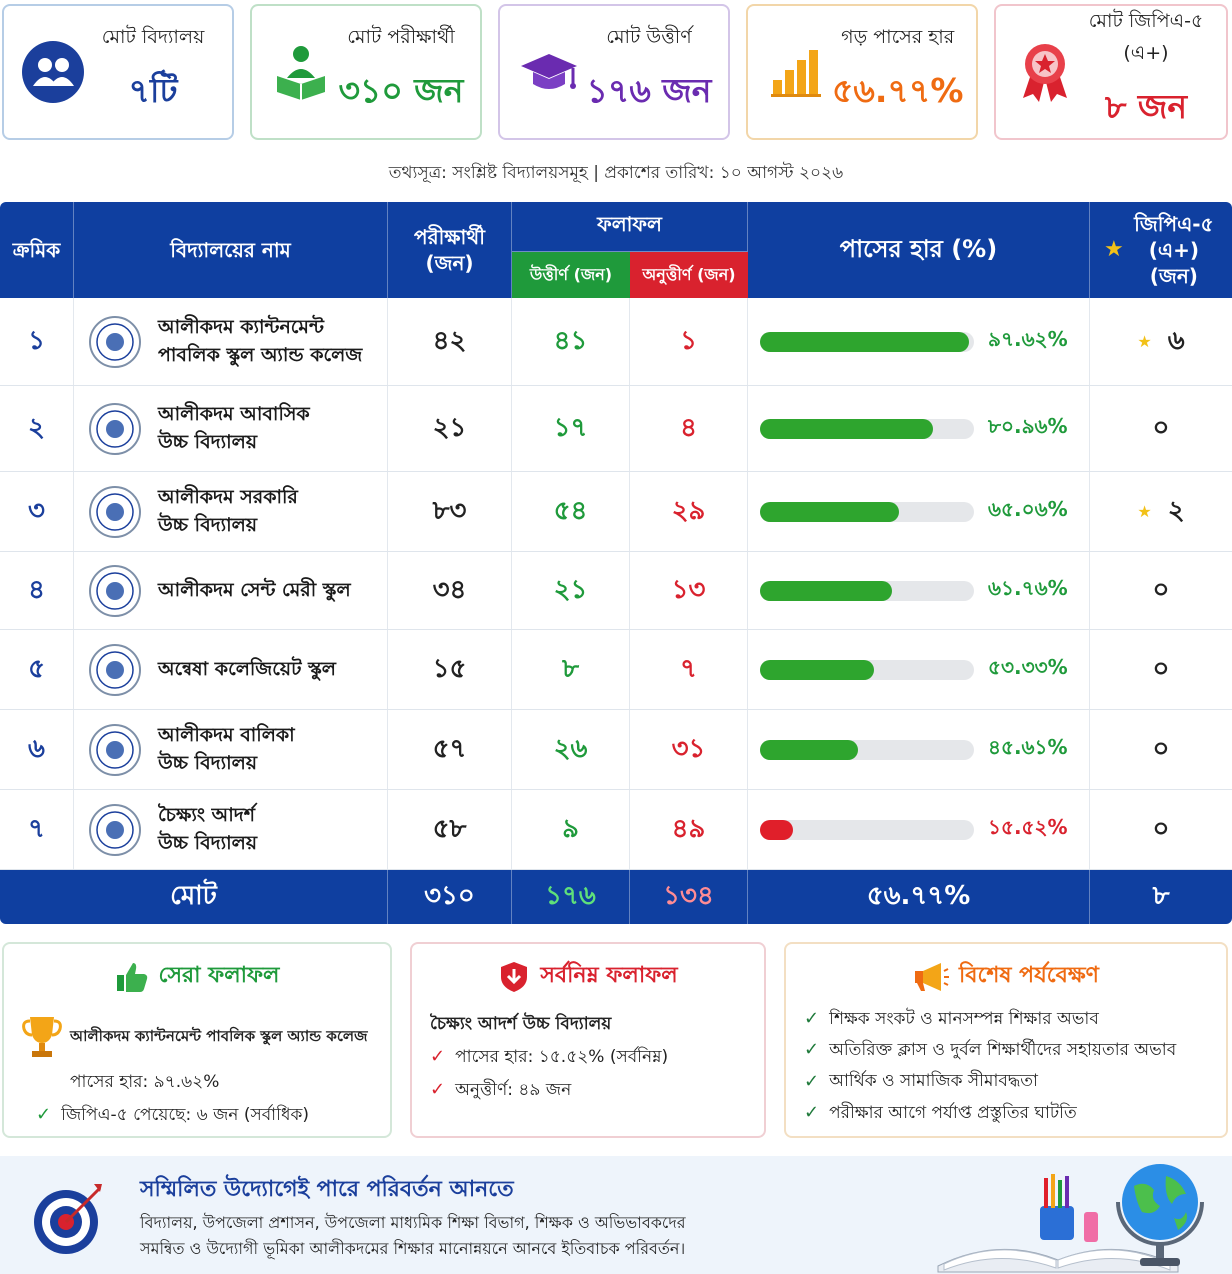 Image resolution: width=1232 pixels, height=1274 pixels. I want to click on lowest-pass-rate: পাসের হার: ১৫.৫২% (সর্বনিম্ন), so click(562, 1056).